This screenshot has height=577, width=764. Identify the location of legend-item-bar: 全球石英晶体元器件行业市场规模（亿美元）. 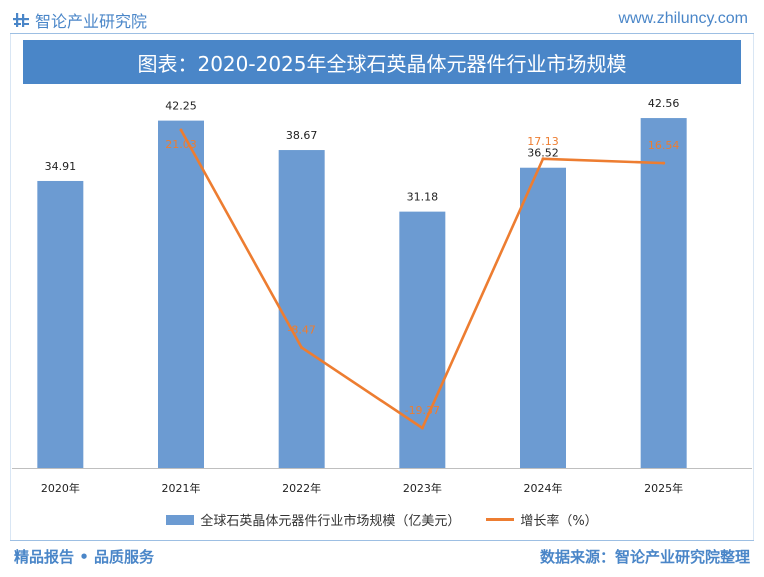
(313, 519).